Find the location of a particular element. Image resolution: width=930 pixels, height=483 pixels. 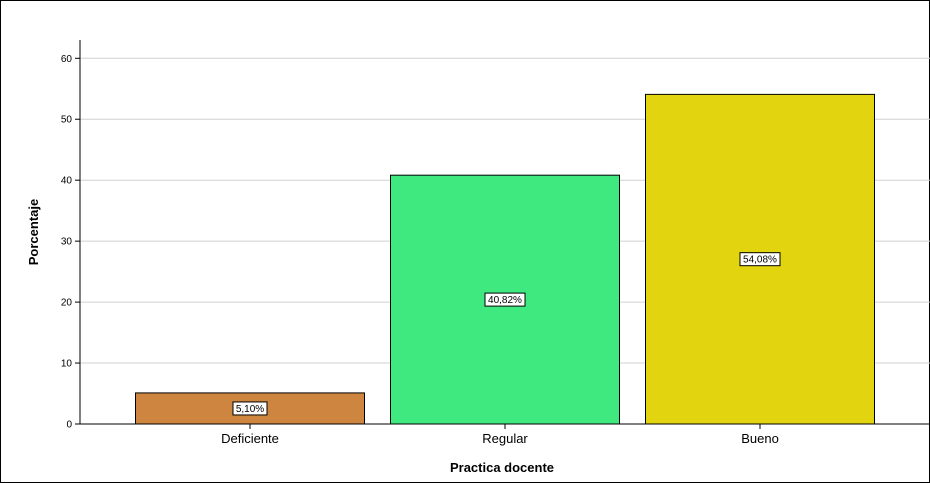

x-category-label: Deficiente is located at coordinates (250, 438).